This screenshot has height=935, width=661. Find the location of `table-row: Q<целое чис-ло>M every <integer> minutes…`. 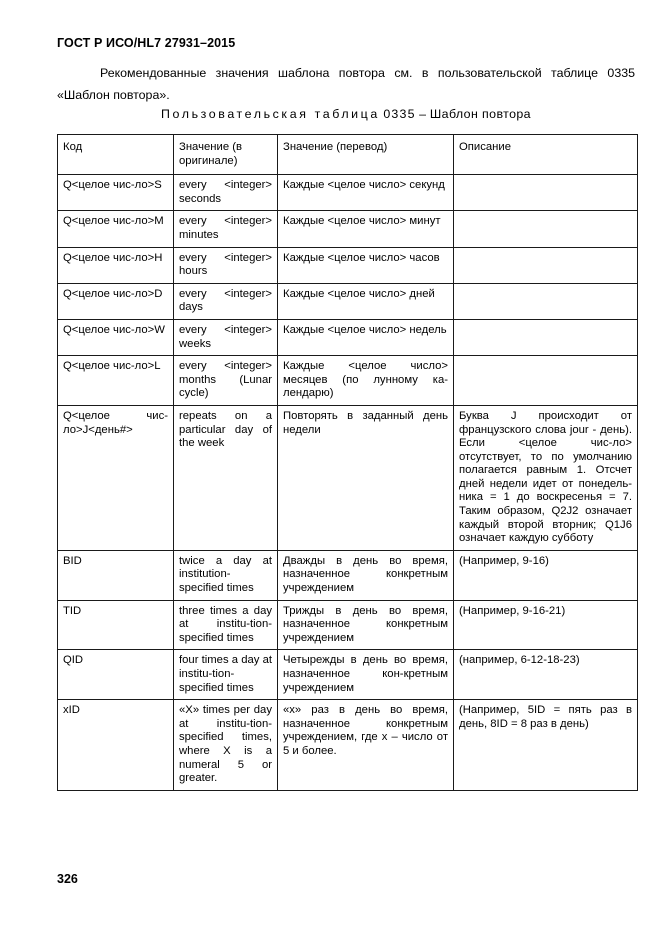

table-row: Q<целое чис-ло>M every <integer> minutes… is located at coordinates (347, 229).